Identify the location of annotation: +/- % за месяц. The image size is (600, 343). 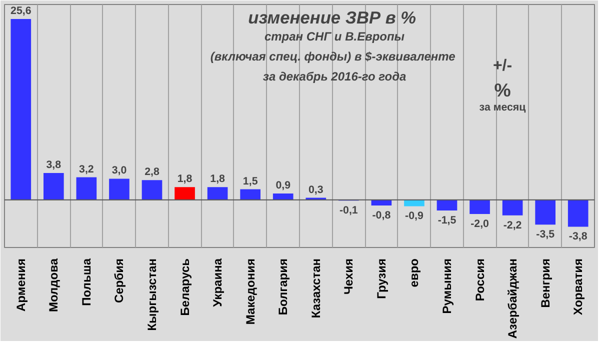
(502, 86).